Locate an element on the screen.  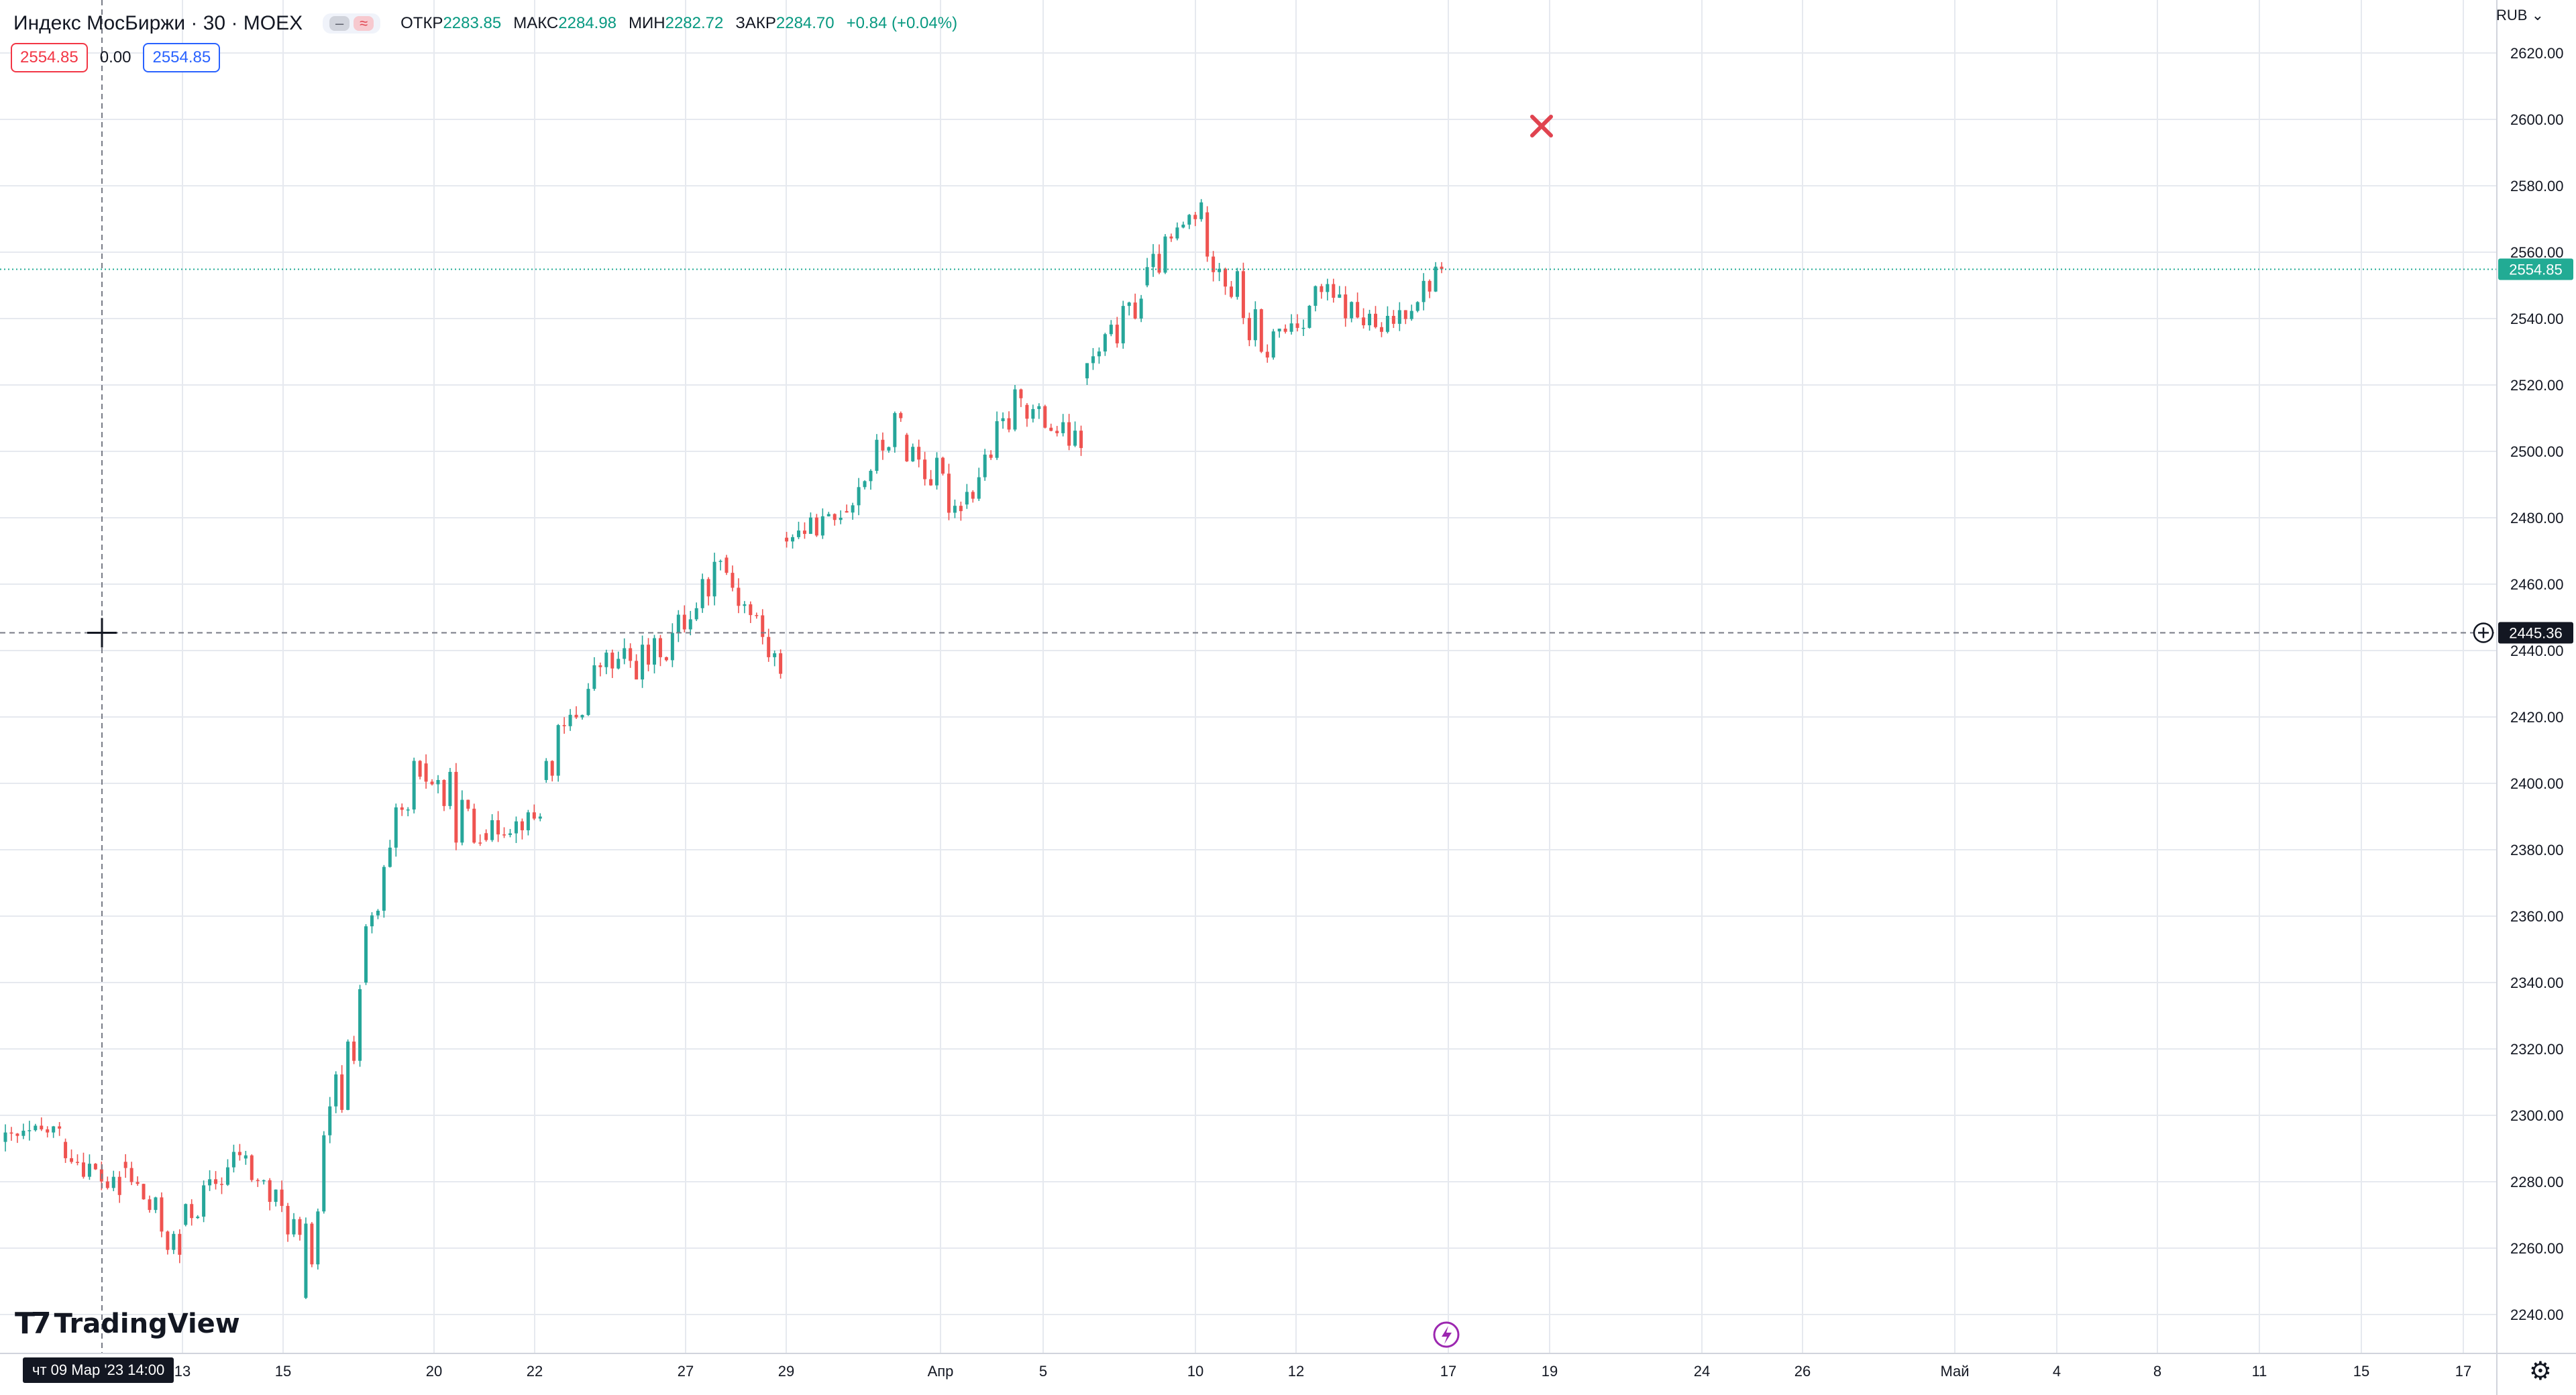
gear-icon: ⚙ is located at coordinates (2540, 1371).